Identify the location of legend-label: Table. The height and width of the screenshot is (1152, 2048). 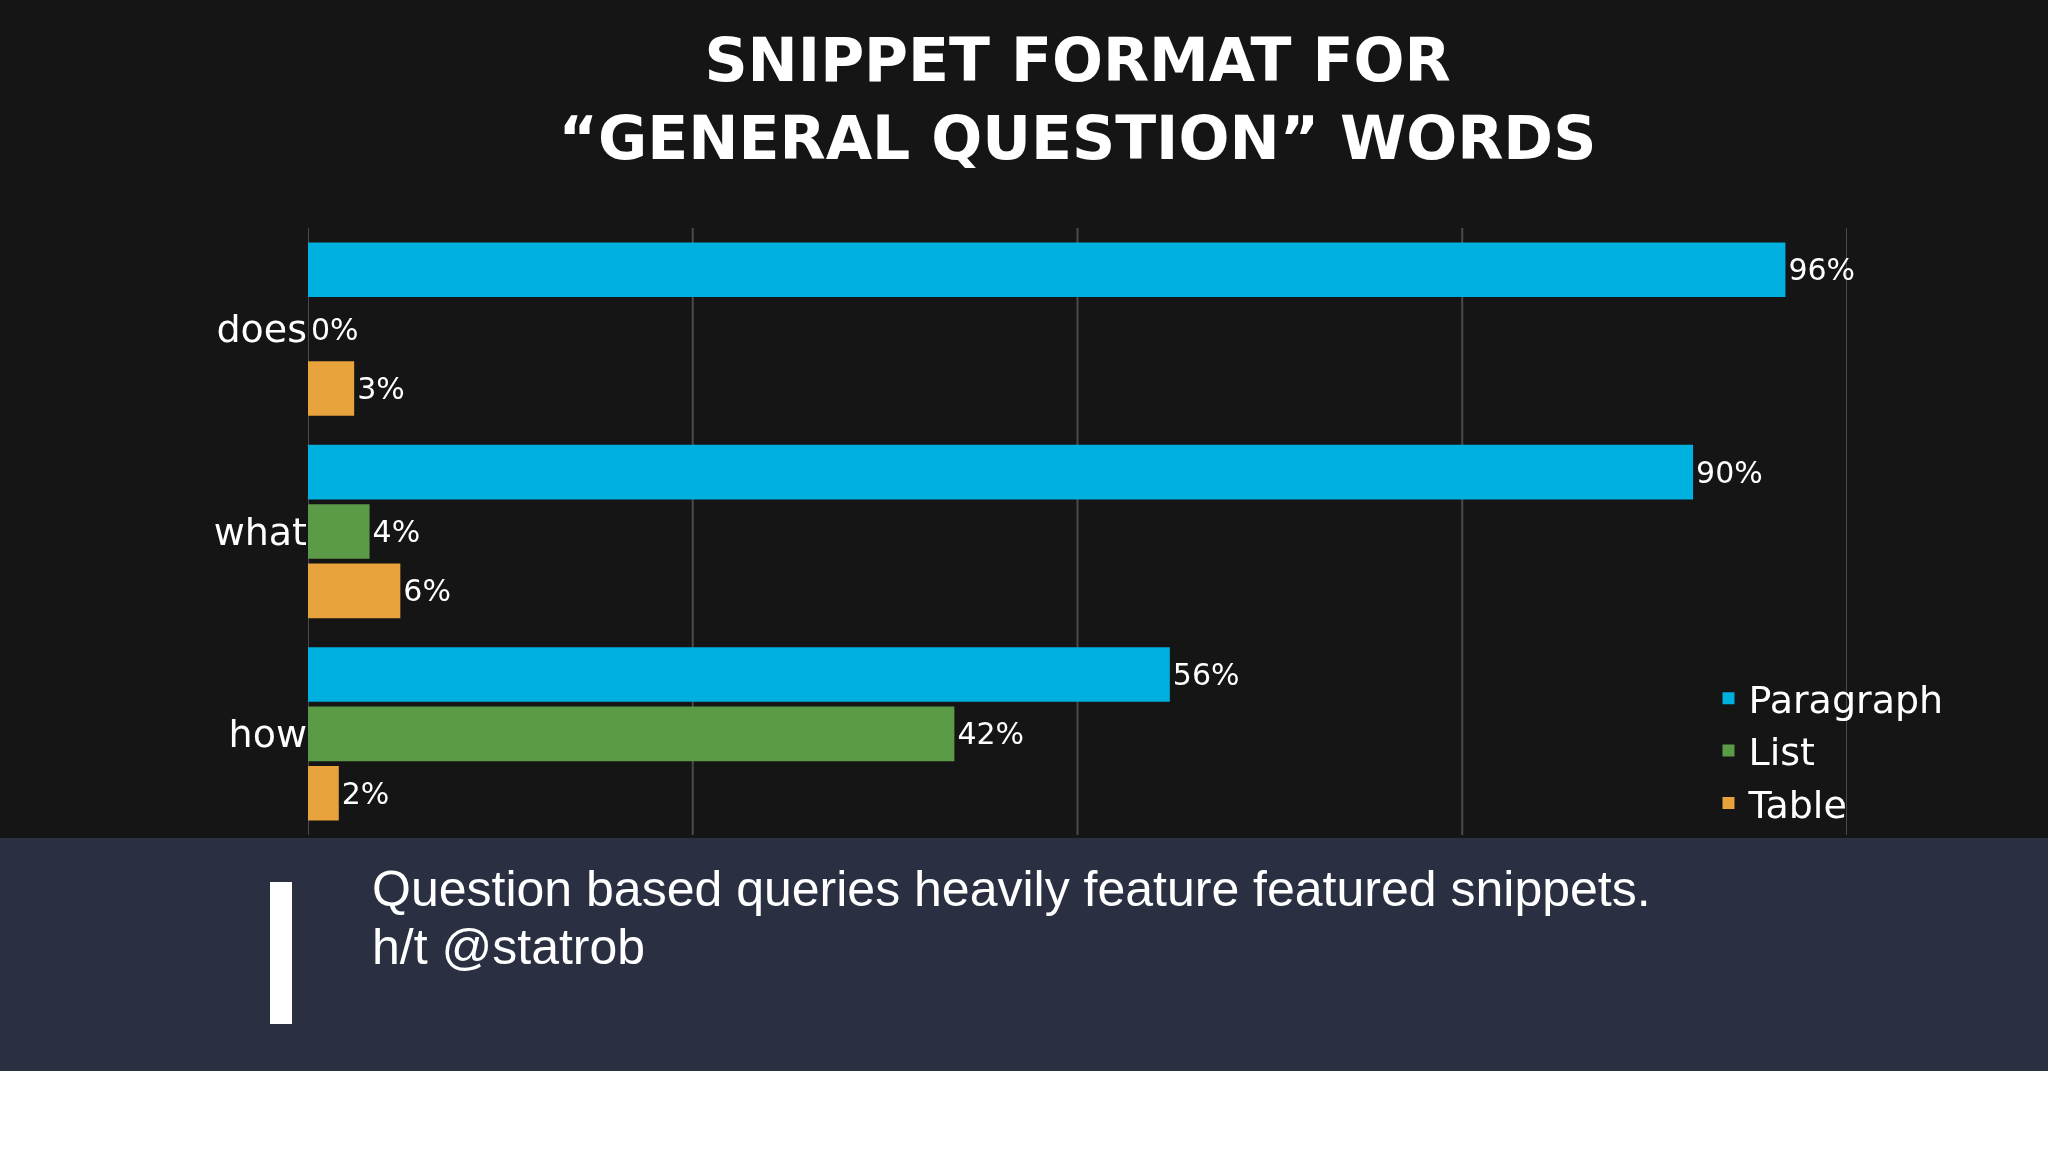
(1797, 804).